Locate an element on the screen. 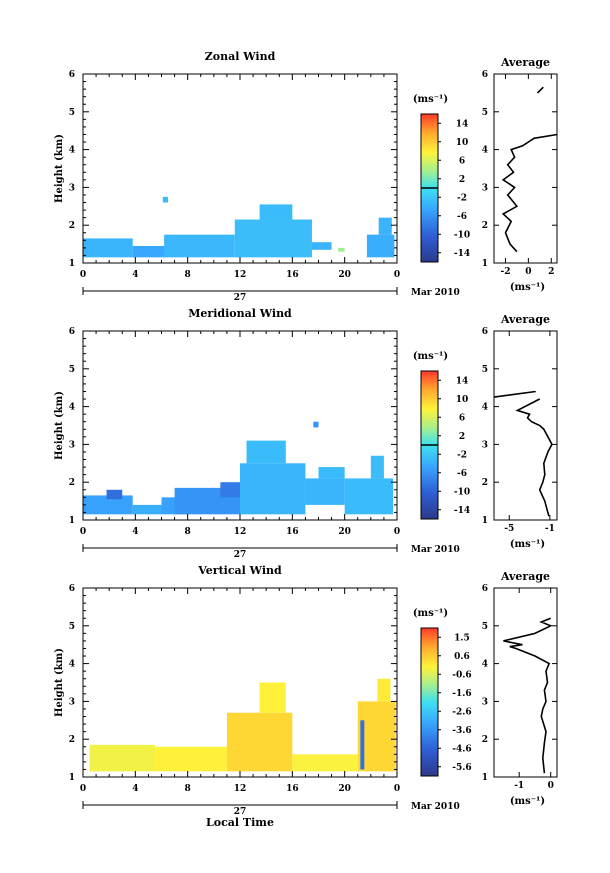 Image resolution: width=610 pixels, height=873 pixels. colorbar-tick-label: -0.6 is located at coordinates (461, 675).